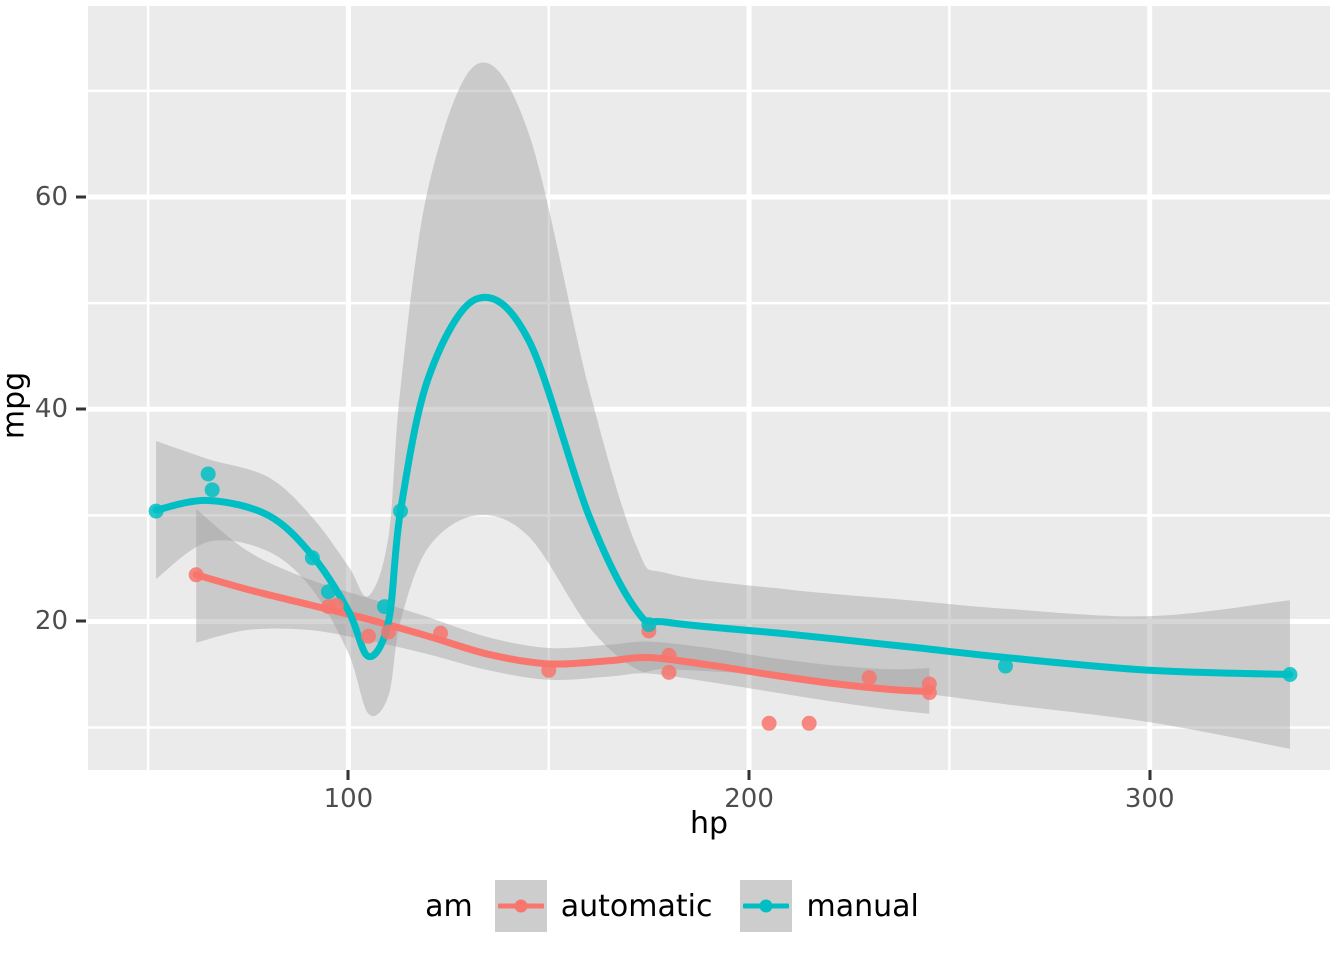 The width and height of the screenshot is (1344, 960). What do you see at coordinates (51, 197) in the screenshot?
I see `y-tick-label: 60` at bounding box center [51, 197].